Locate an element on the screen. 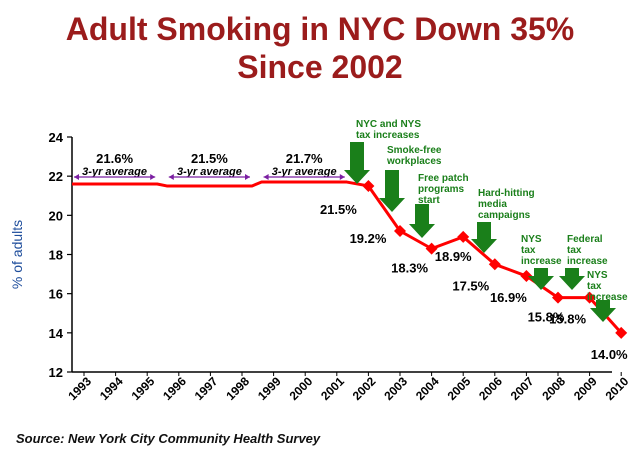 The height and width of the screenshot is (457, 640). data-label-2007: 16.9% is located at coordinates (508, 297).